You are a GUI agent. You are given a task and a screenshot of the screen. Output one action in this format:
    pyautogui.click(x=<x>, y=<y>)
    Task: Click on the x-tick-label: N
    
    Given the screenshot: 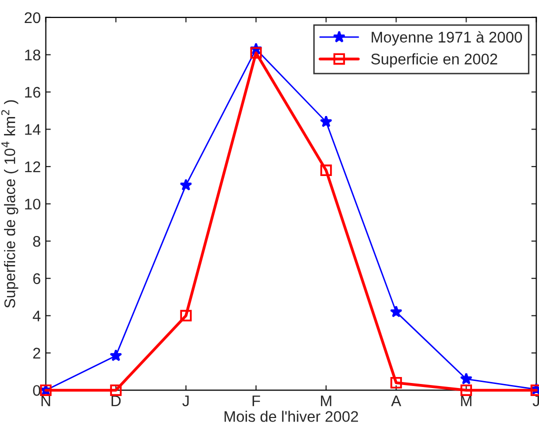 What is the action you would take?
    pyautogui.click(x=46, y=401)
    